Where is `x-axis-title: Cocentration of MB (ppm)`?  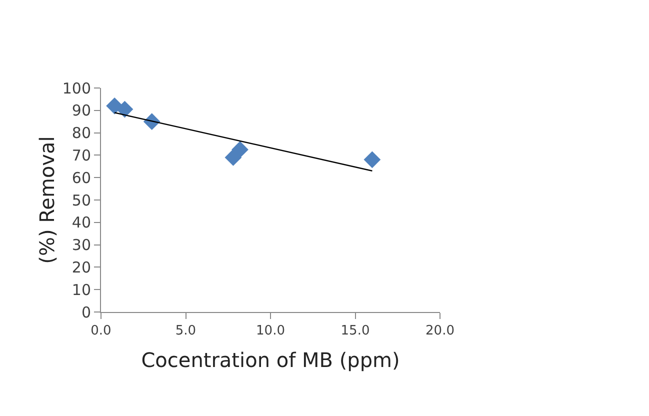 x-axis-title: Cocentration of MB (ppm) is located at coordinates (270, 360).